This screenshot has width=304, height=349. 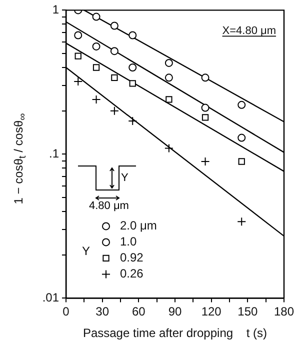 What do you see at coordinates (211, 311) in the screenshot?
I see `x-tick-label: 120` at bounding box center [211, 311].